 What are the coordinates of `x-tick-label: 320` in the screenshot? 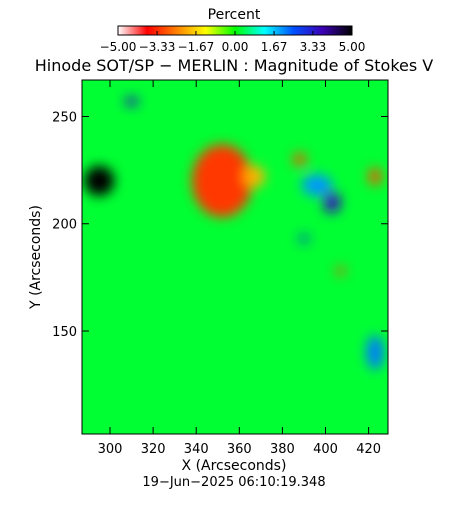 It's located at (153, 449).